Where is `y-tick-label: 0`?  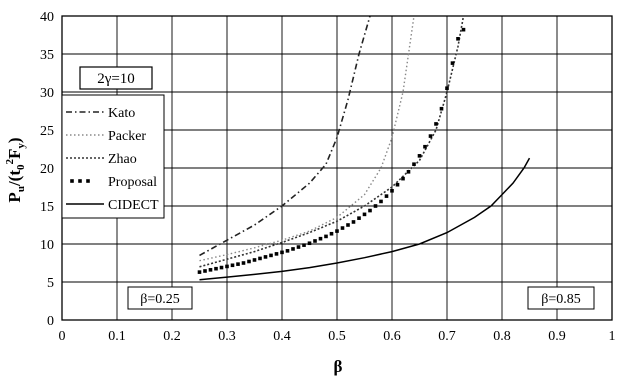 y-tick-label: 0 is located at coordinates (50, 321).